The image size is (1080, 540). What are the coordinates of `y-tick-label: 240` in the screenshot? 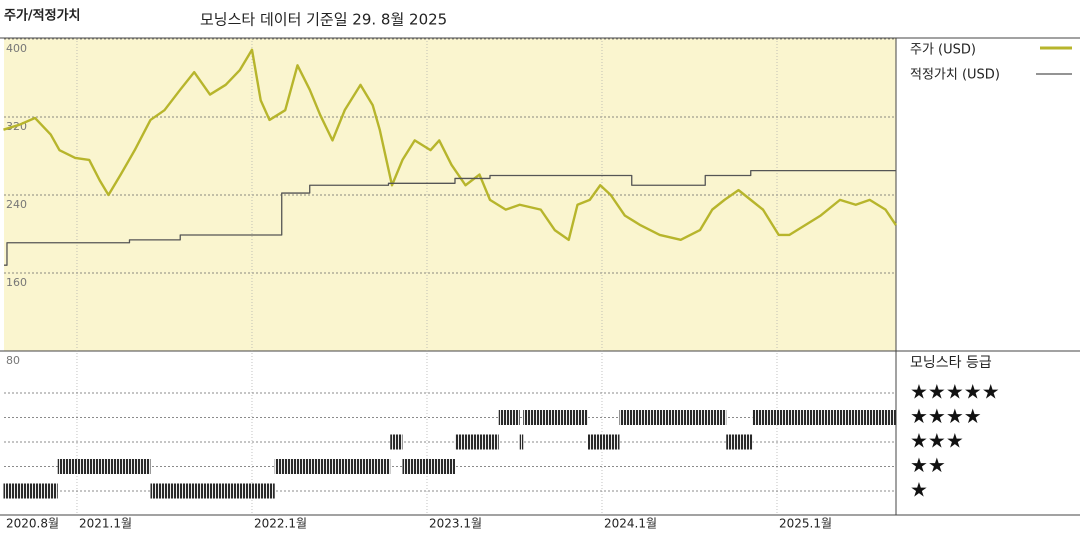 It's located at (16, 204).